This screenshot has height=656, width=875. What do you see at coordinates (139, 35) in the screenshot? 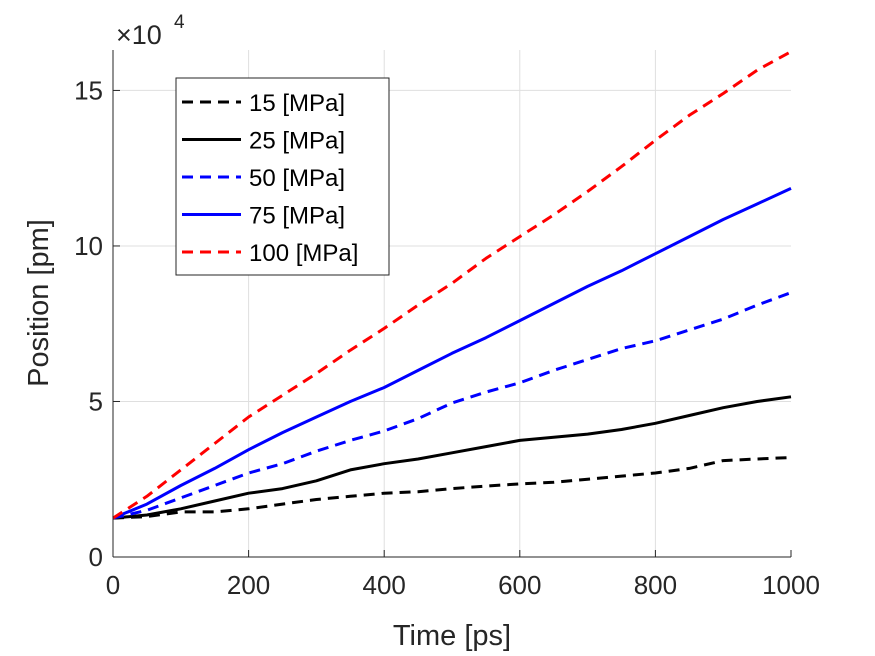
I see `y-scale-base: ×10` at bounding box center [139, 35].